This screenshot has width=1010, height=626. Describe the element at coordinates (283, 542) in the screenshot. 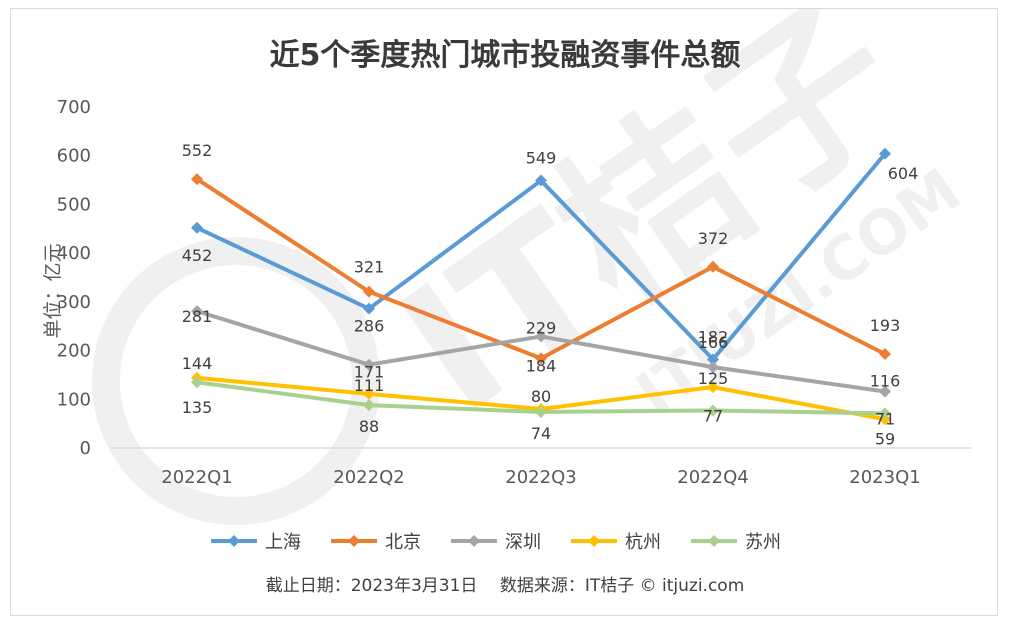

I see `legend-label: 上海` at that location.